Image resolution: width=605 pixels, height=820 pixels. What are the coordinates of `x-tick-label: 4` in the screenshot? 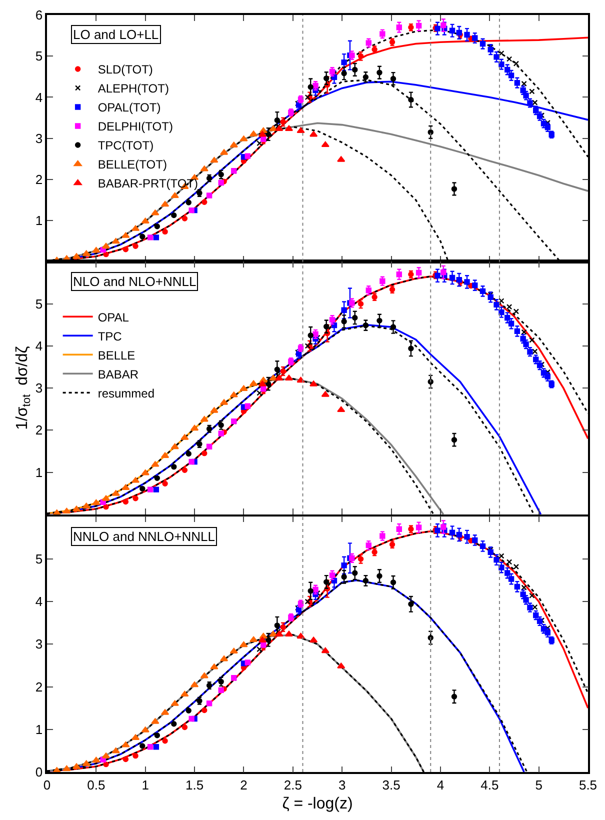 It's located at (440, 784).